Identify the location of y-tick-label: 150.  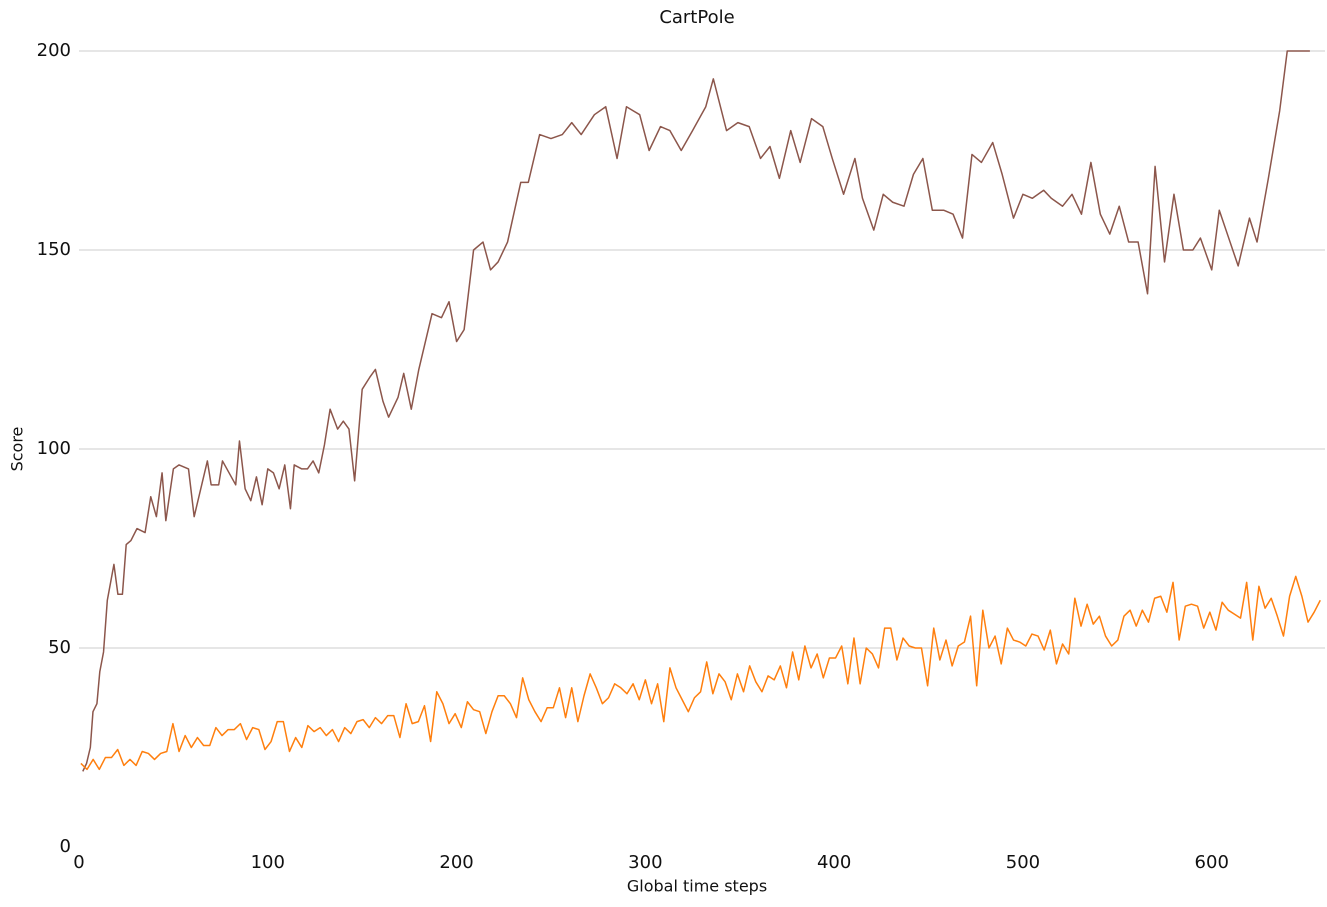
(54, 249).